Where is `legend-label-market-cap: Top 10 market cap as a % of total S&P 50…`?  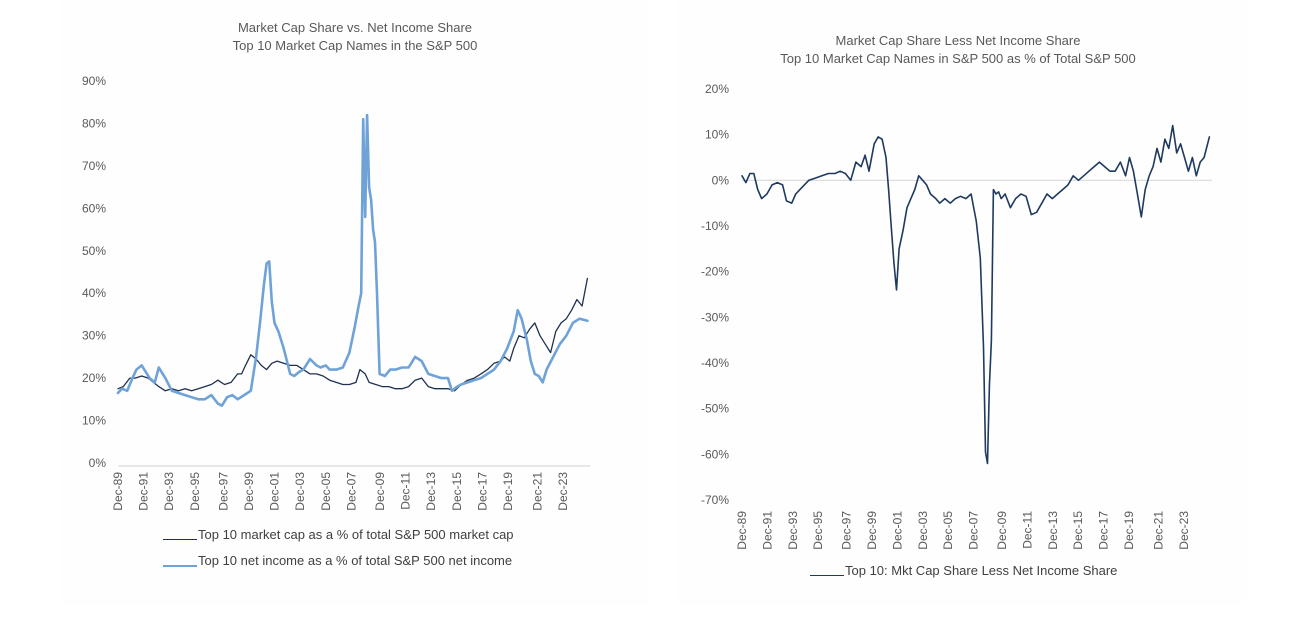
legend-label-market-cap: Top 10 market cap as a % of total S&P 50… is located at coordinates (356, 534).